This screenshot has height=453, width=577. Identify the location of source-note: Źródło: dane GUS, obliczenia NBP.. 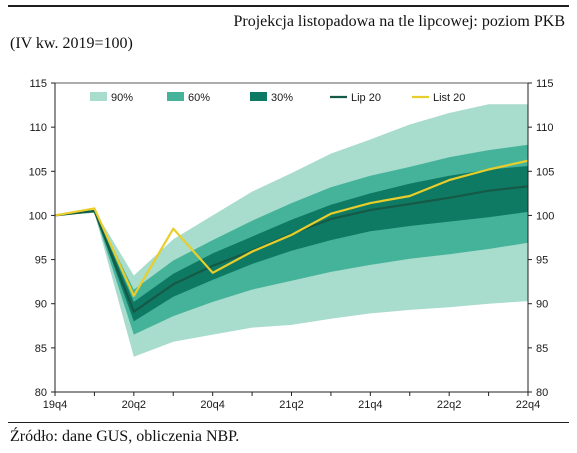
(125, 436).